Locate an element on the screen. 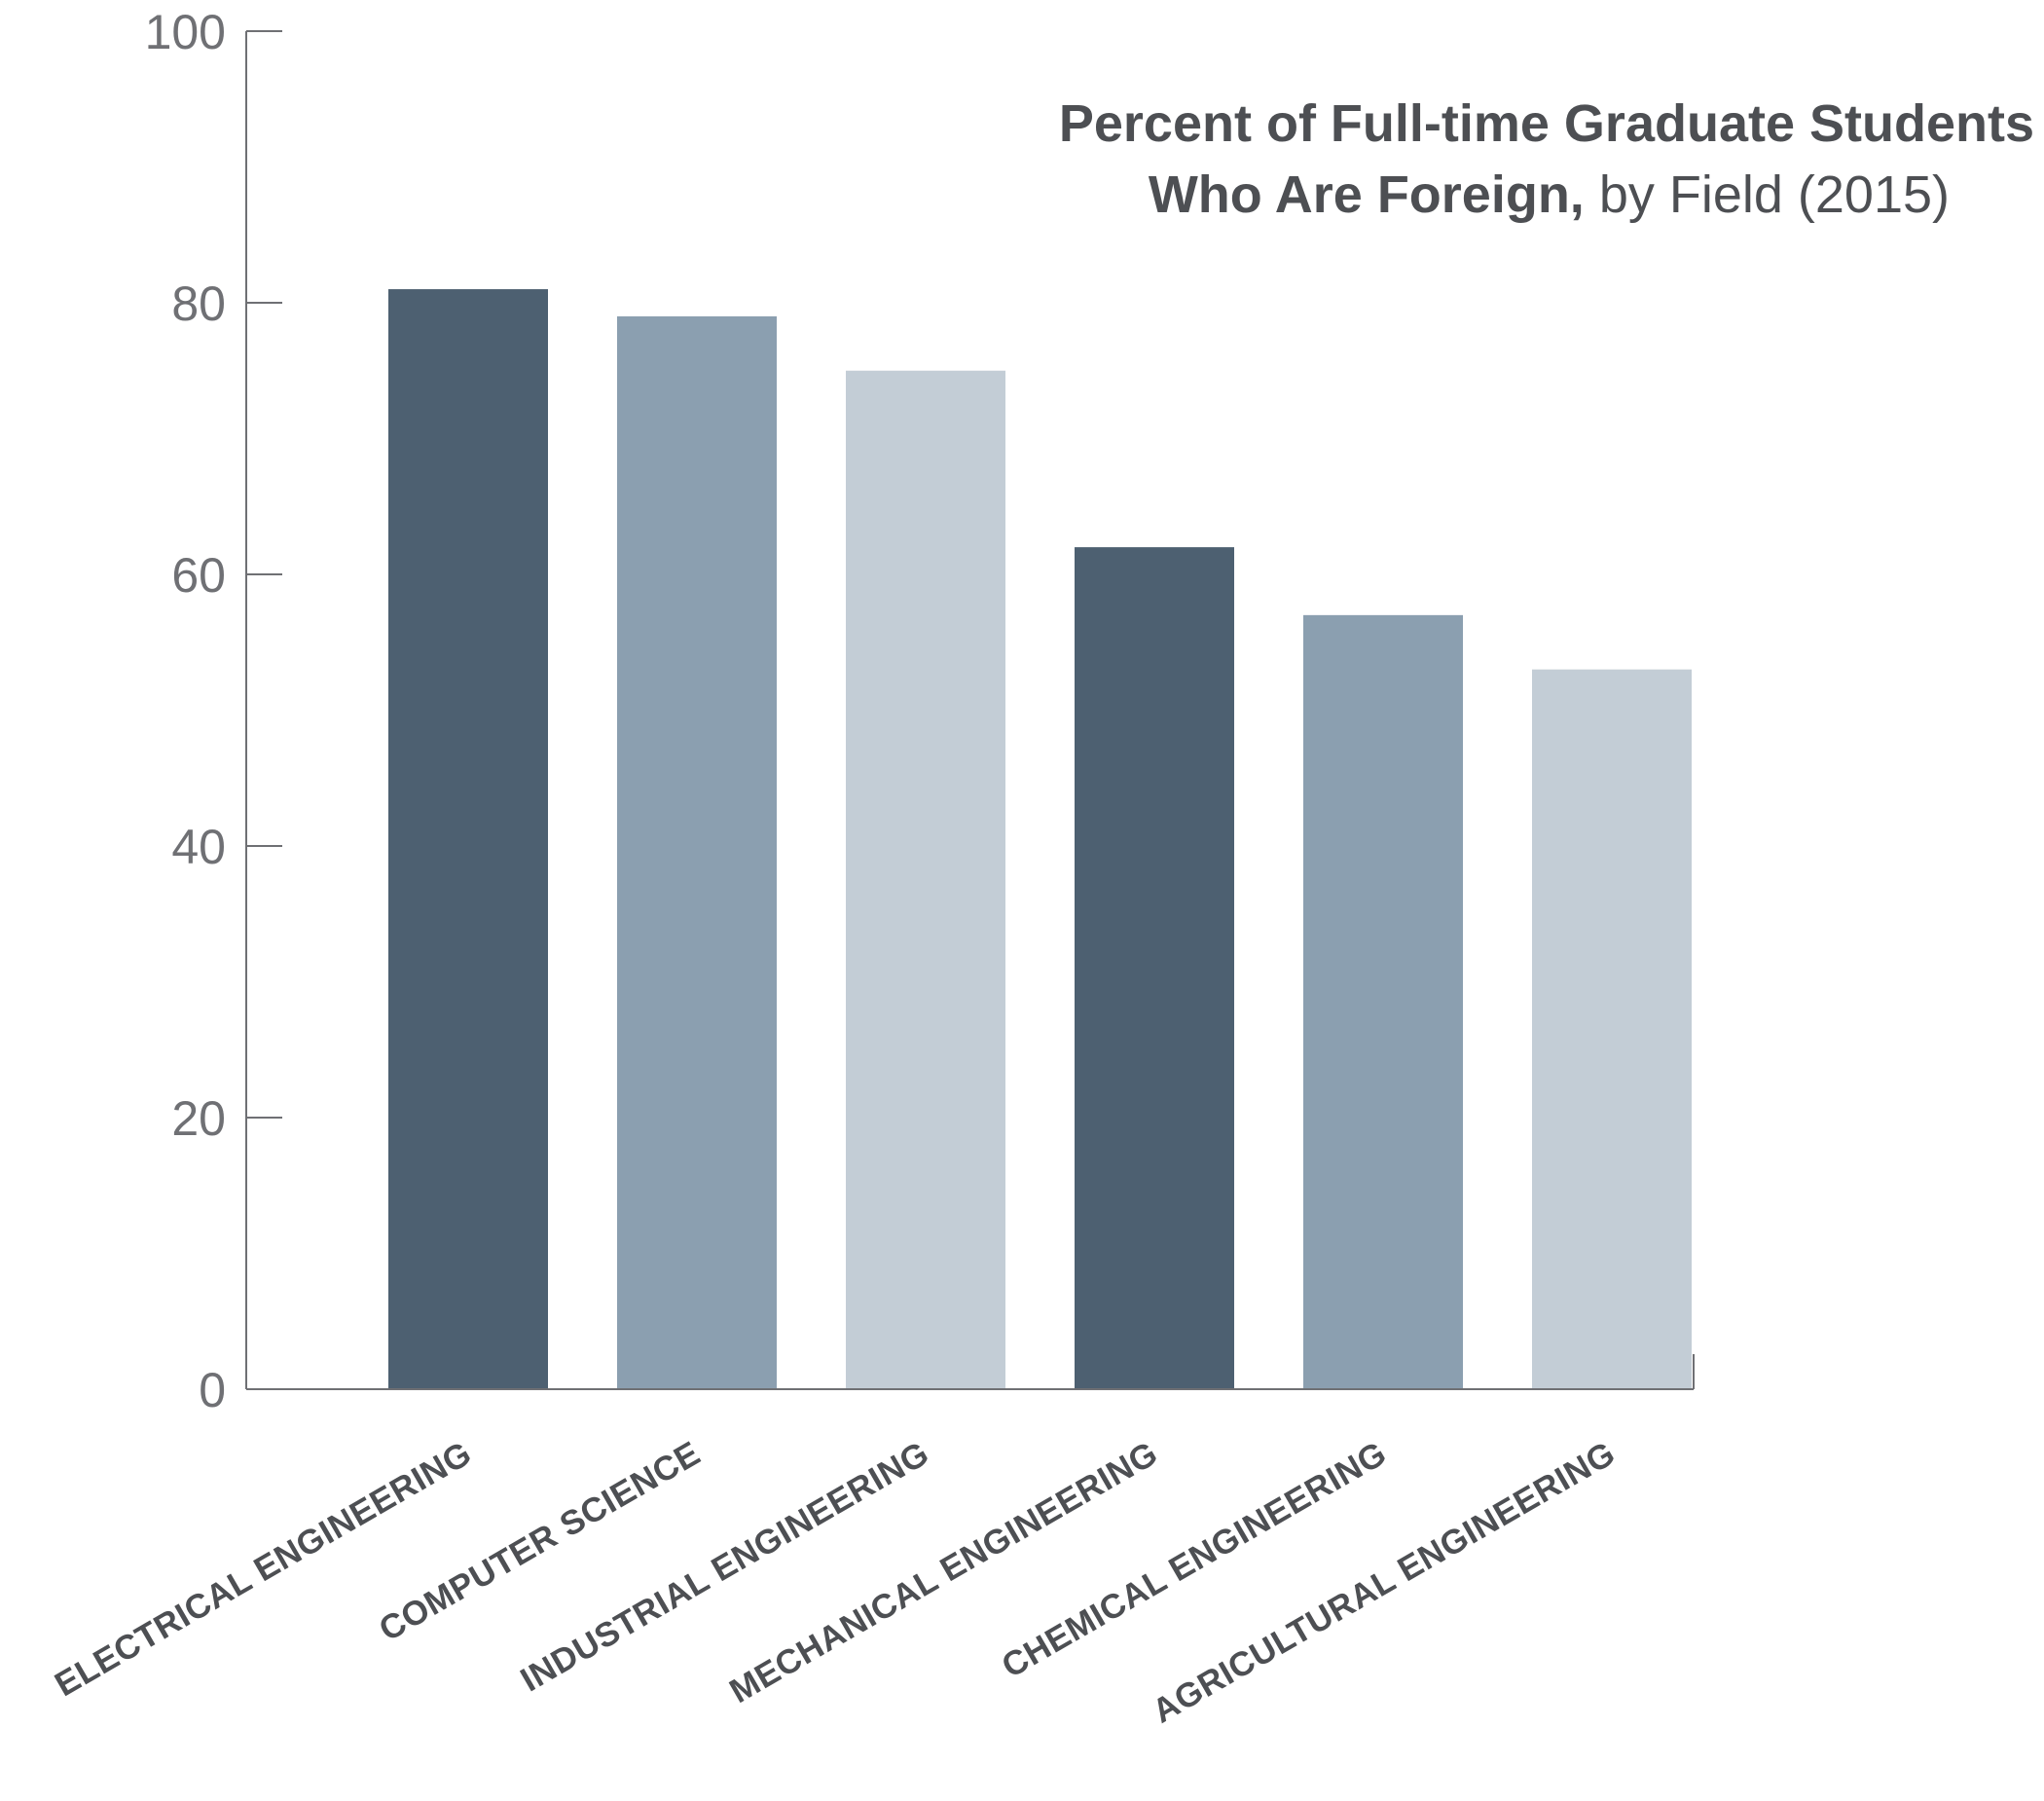 The image size is (2044, 1801). x-tick-label: MECHANICAL ENGINEERING is located at coordinates (944, 1572).